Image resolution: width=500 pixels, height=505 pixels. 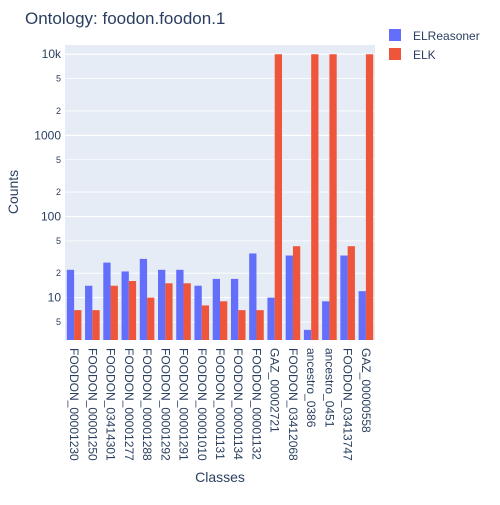 I want to click on x-tick-label: FOODON_03412068, so click(x=293, y=404).